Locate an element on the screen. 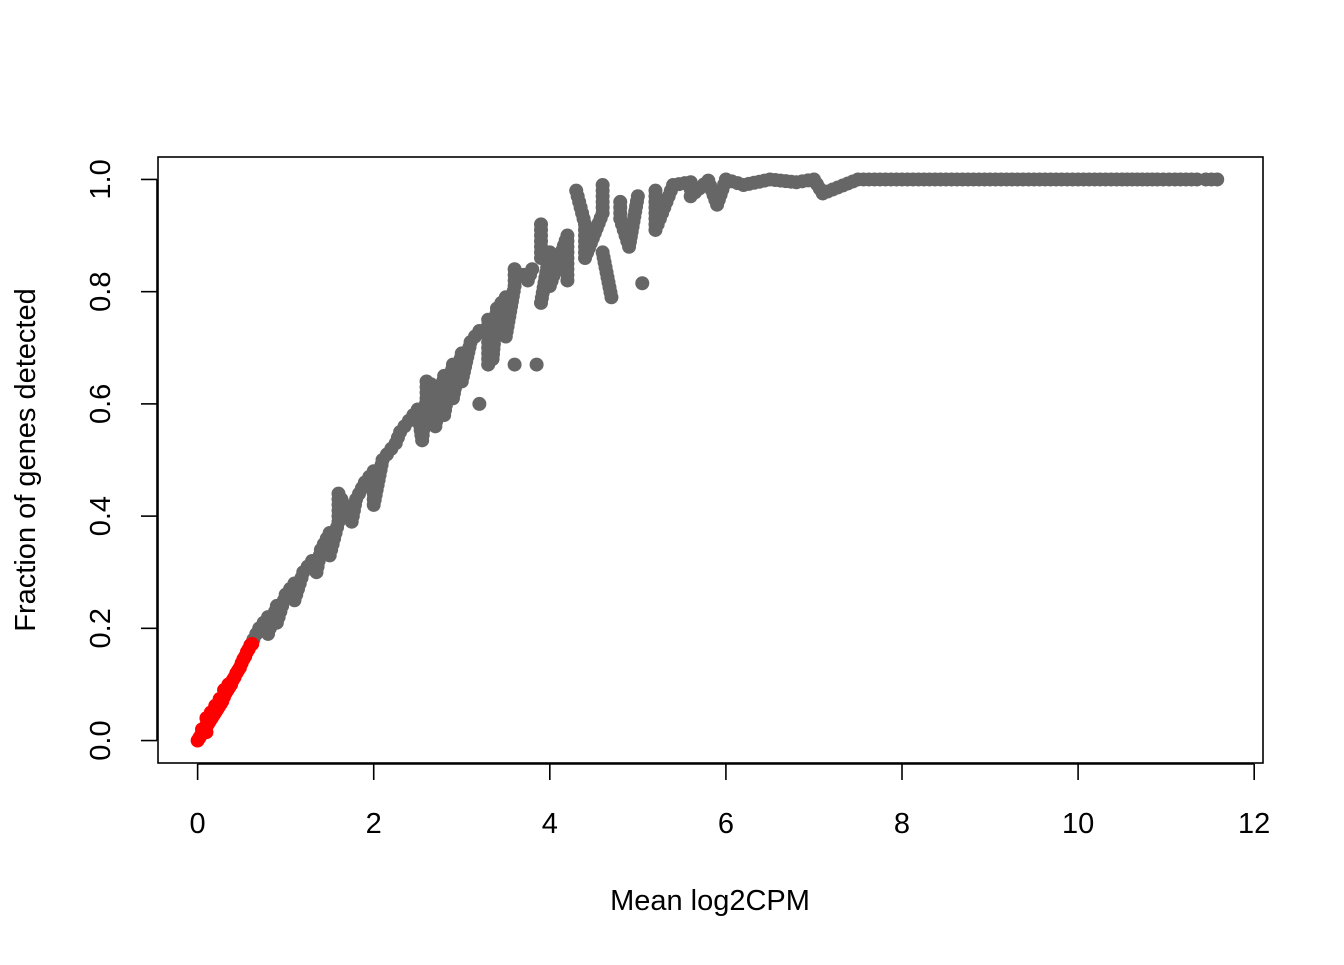 The width and height of the screenshot is (1344, 965). x-tick-label: 0 is located at coordinates (198, 824).